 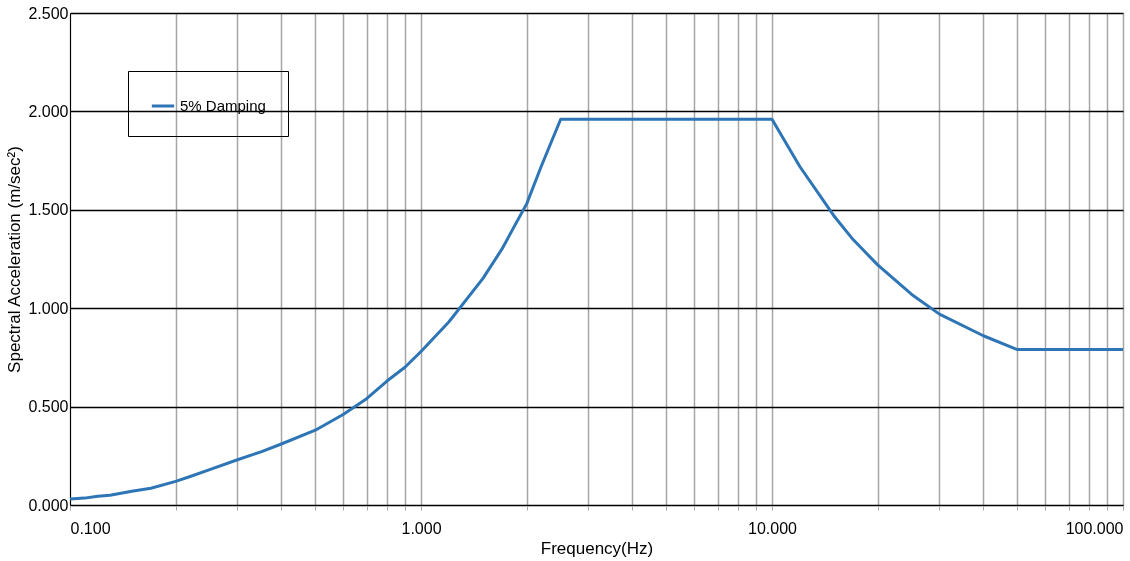 What do you see at coordinates (48, 111) in the screenshot?
I see `y-tick-label: 2.000` at bounding box center [48, 111].